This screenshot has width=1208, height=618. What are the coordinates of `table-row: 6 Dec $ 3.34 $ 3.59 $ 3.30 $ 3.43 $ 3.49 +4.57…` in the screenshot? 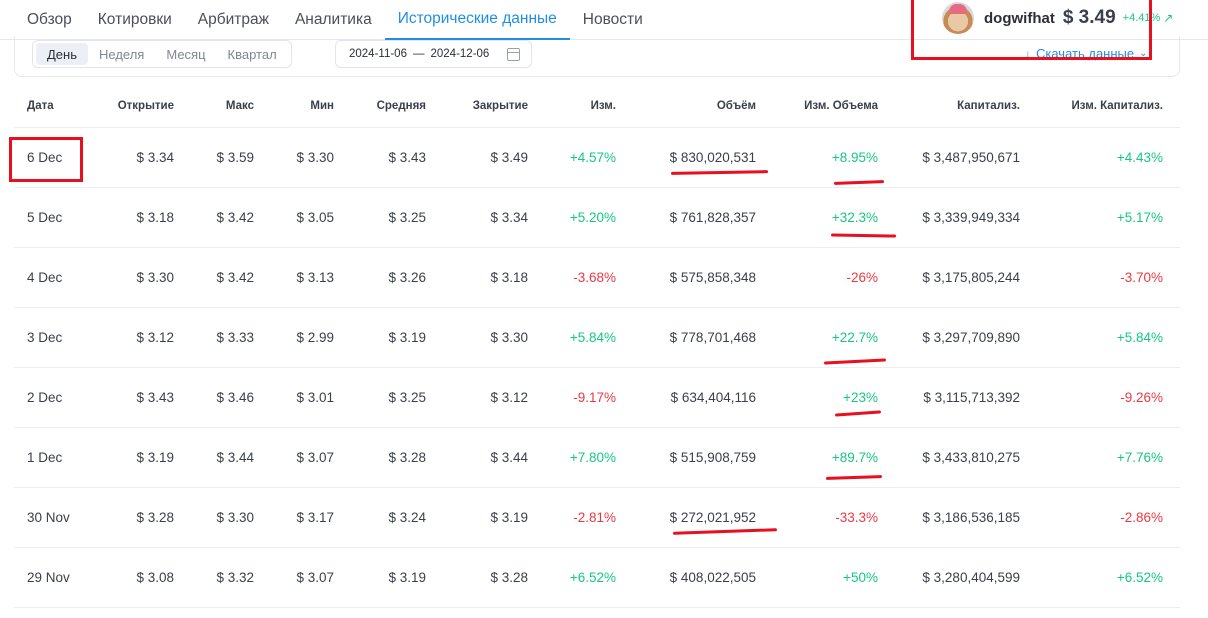 It's located at (597, 158).